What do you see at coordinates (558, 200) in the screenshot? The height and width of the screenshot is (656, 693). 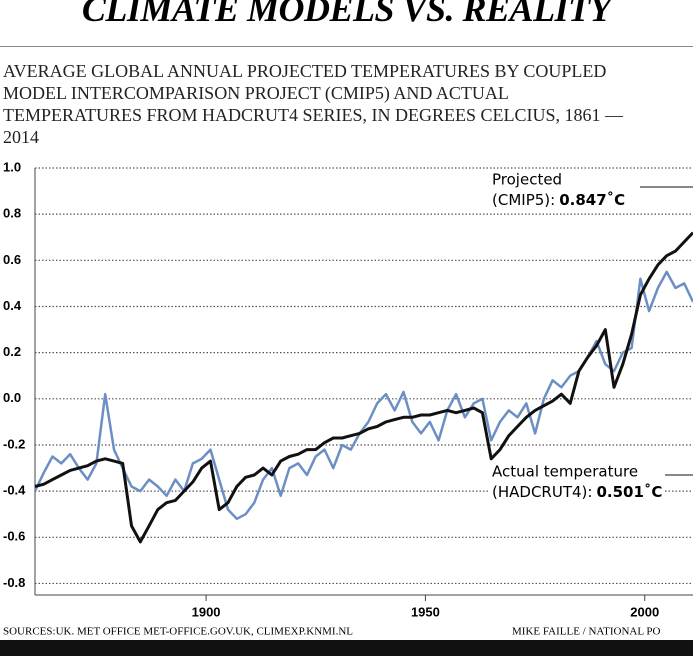 I see `annotation: (CMIP5): 0.847˚C` at bounding box center [558, 200].